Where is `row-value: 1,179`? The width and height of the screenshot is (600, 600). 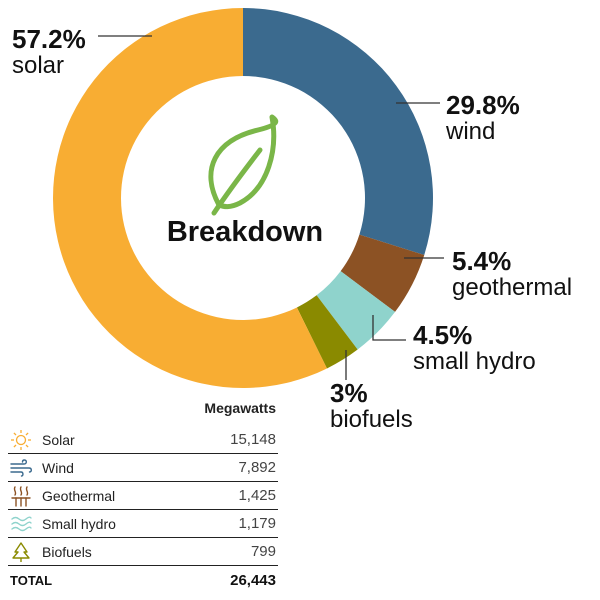 row-value: 1,179 is located at coordinates (257, 523).